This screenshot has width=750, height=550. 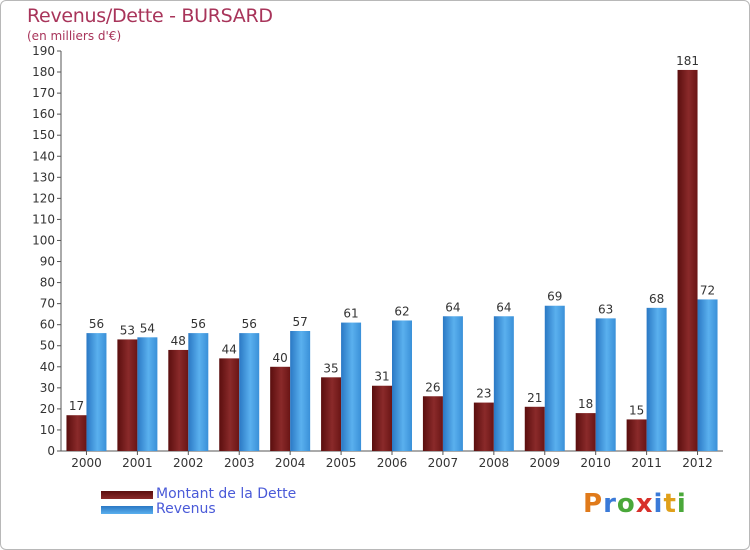 What do you see at coordinates (43, 219) in the screenshot?
I see `y-tick-label: 110` at bounding box center [43, 219].